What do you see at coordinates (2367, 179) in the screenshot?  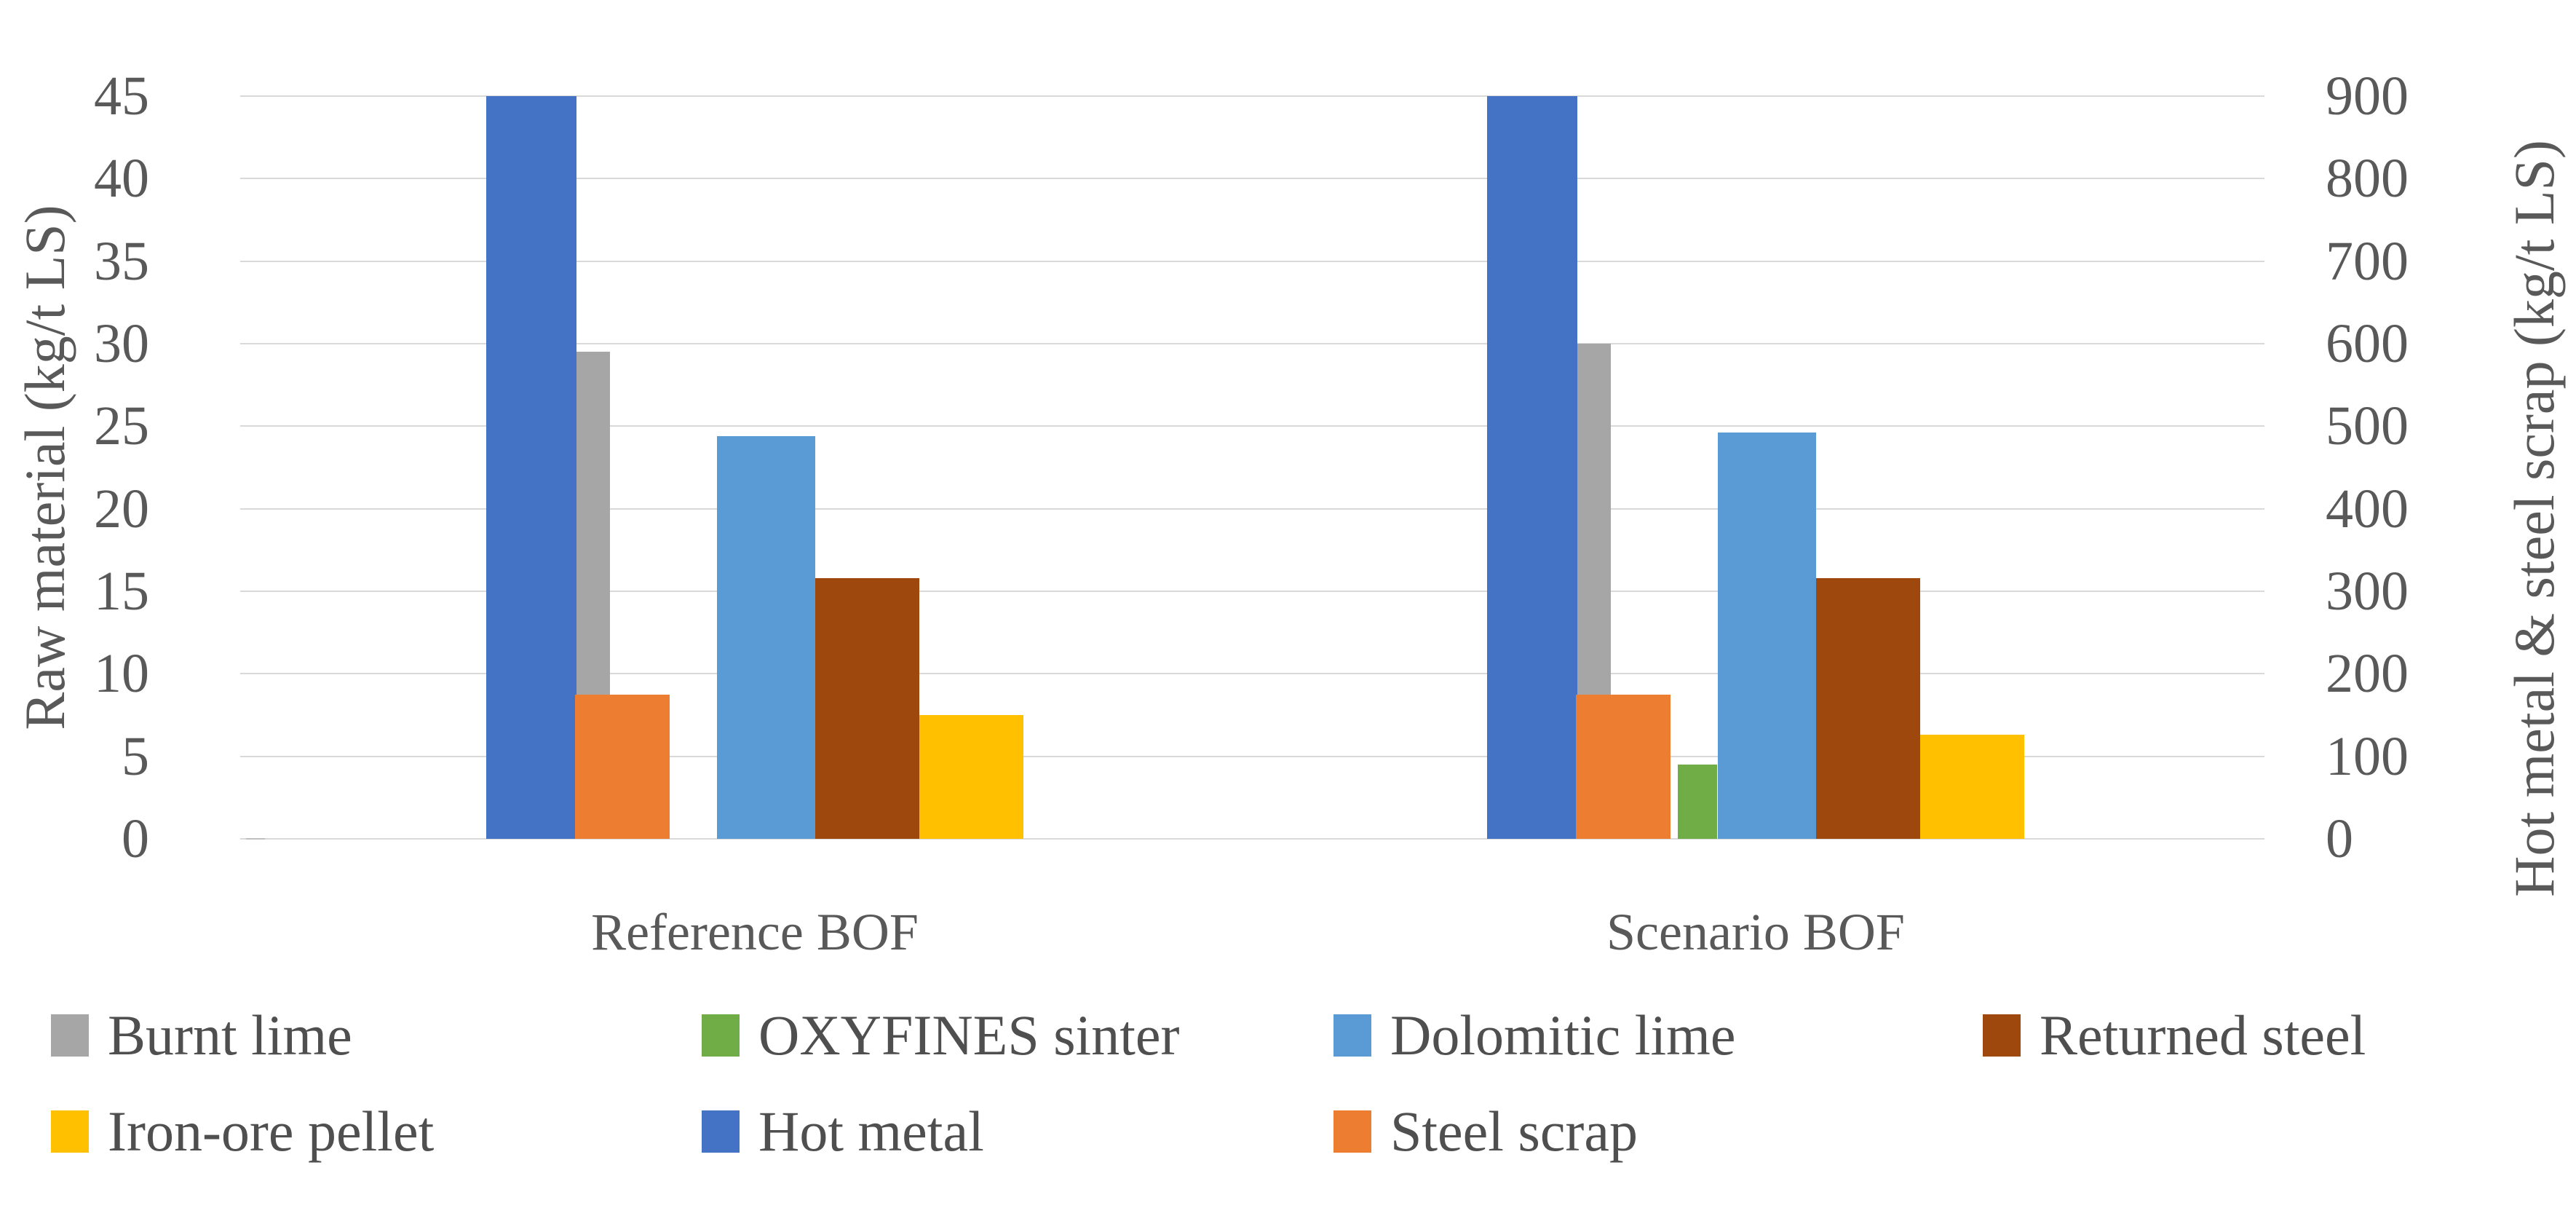 I see `right-axis-tick: 800` at bounding box center [2367, 179].